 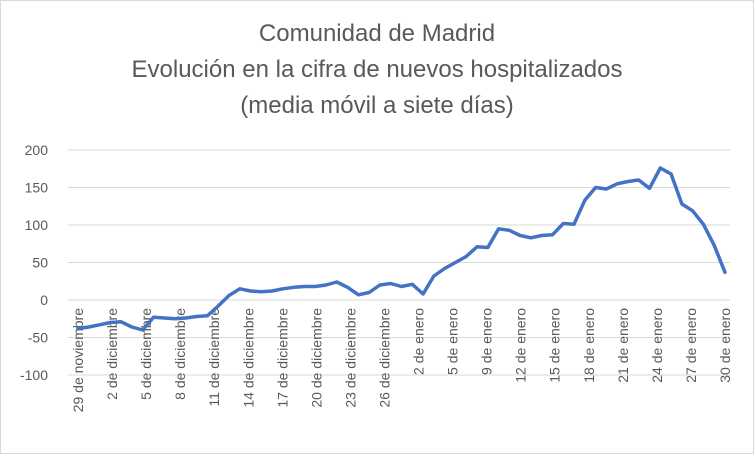 I want to click on y-tick-label: -100, so click(x=34, y=375).